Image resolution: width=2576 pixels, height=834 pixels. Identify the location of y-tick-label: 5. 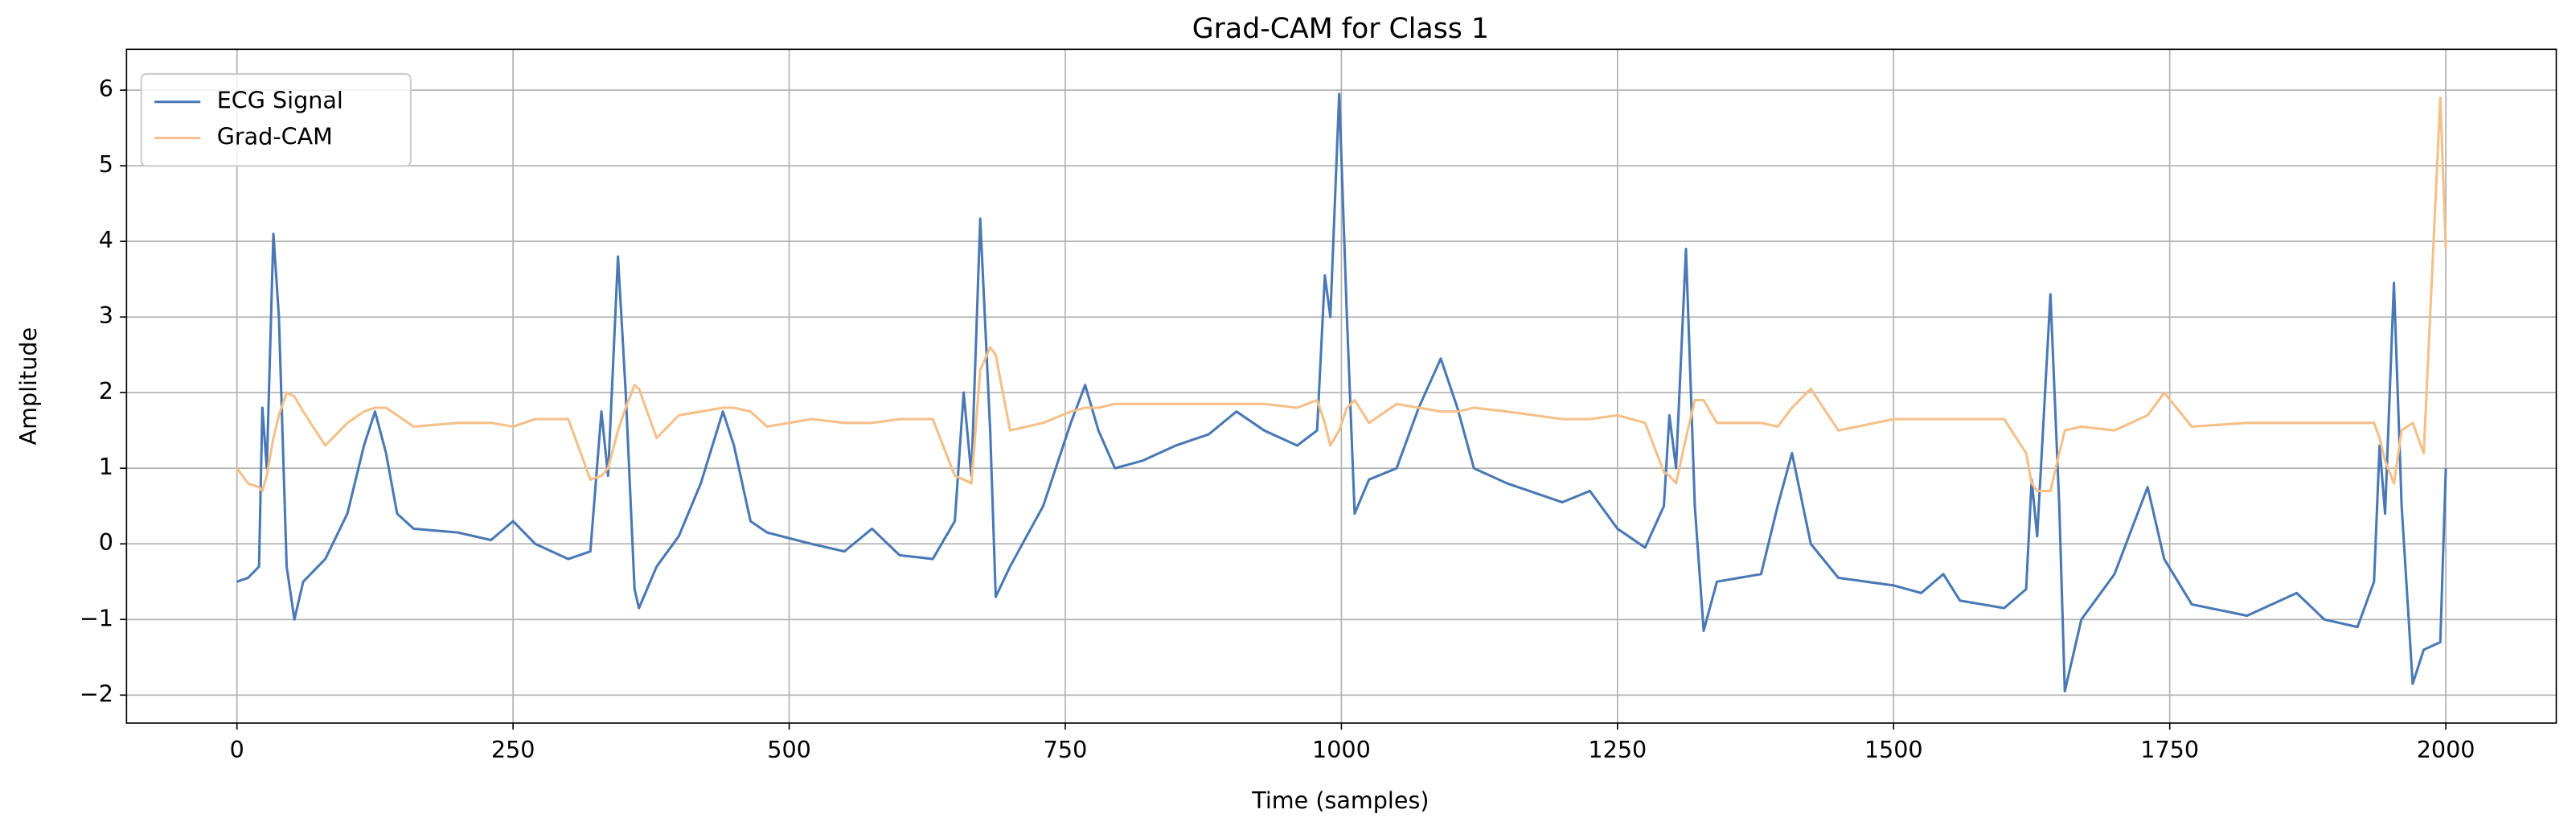
(106, 164).